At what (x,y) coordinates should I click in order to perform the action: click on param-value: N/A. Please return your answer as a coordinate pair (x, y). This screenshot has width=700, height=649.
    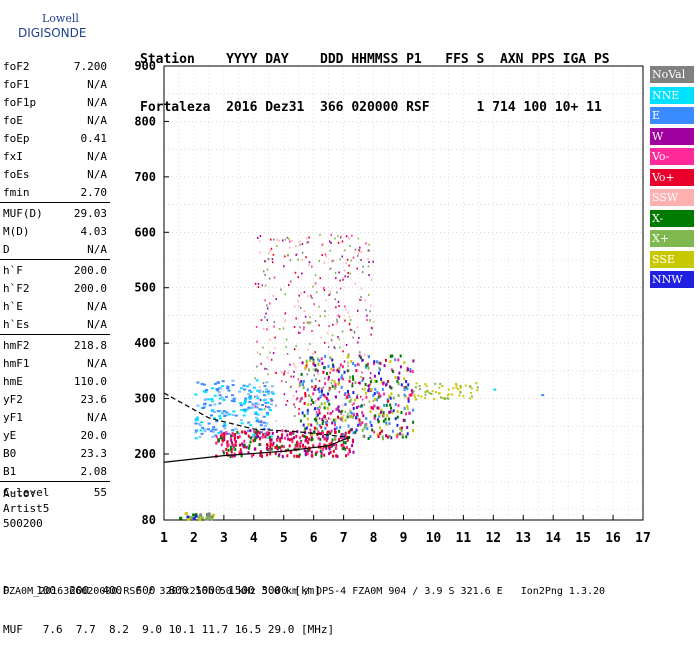
    Looking at the image, I should click on (97, 417).